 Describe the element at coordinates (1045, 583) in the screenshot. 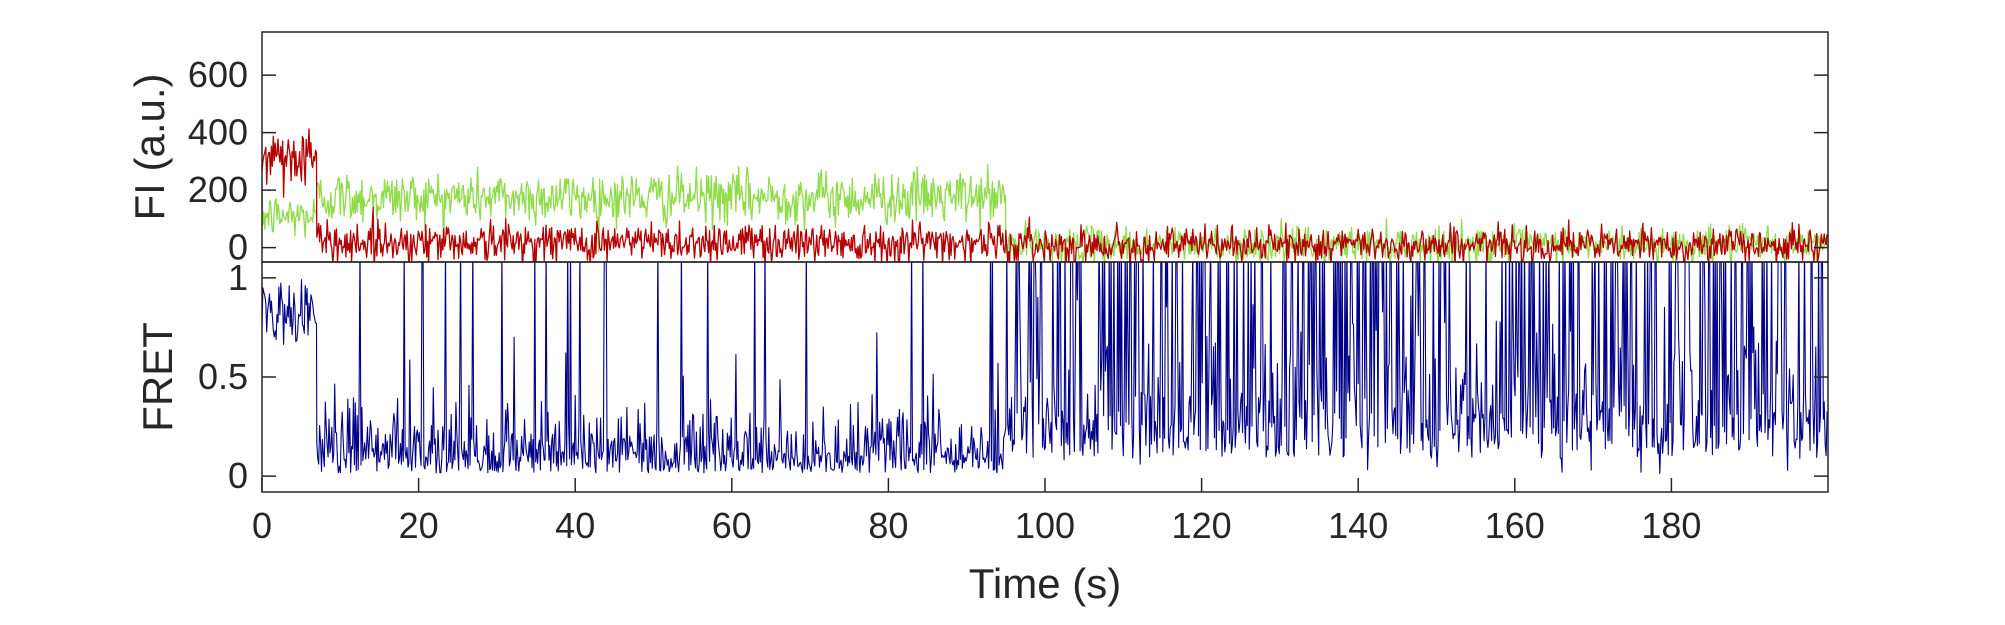

I see `time-x-axis-label: Time (s)` at that location.